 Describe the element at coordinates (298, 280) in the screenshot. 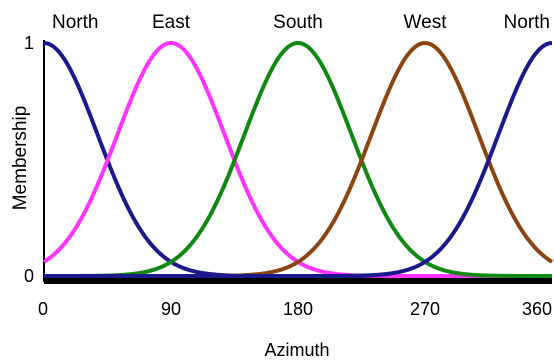

I see `x-axis-bar` at that location.